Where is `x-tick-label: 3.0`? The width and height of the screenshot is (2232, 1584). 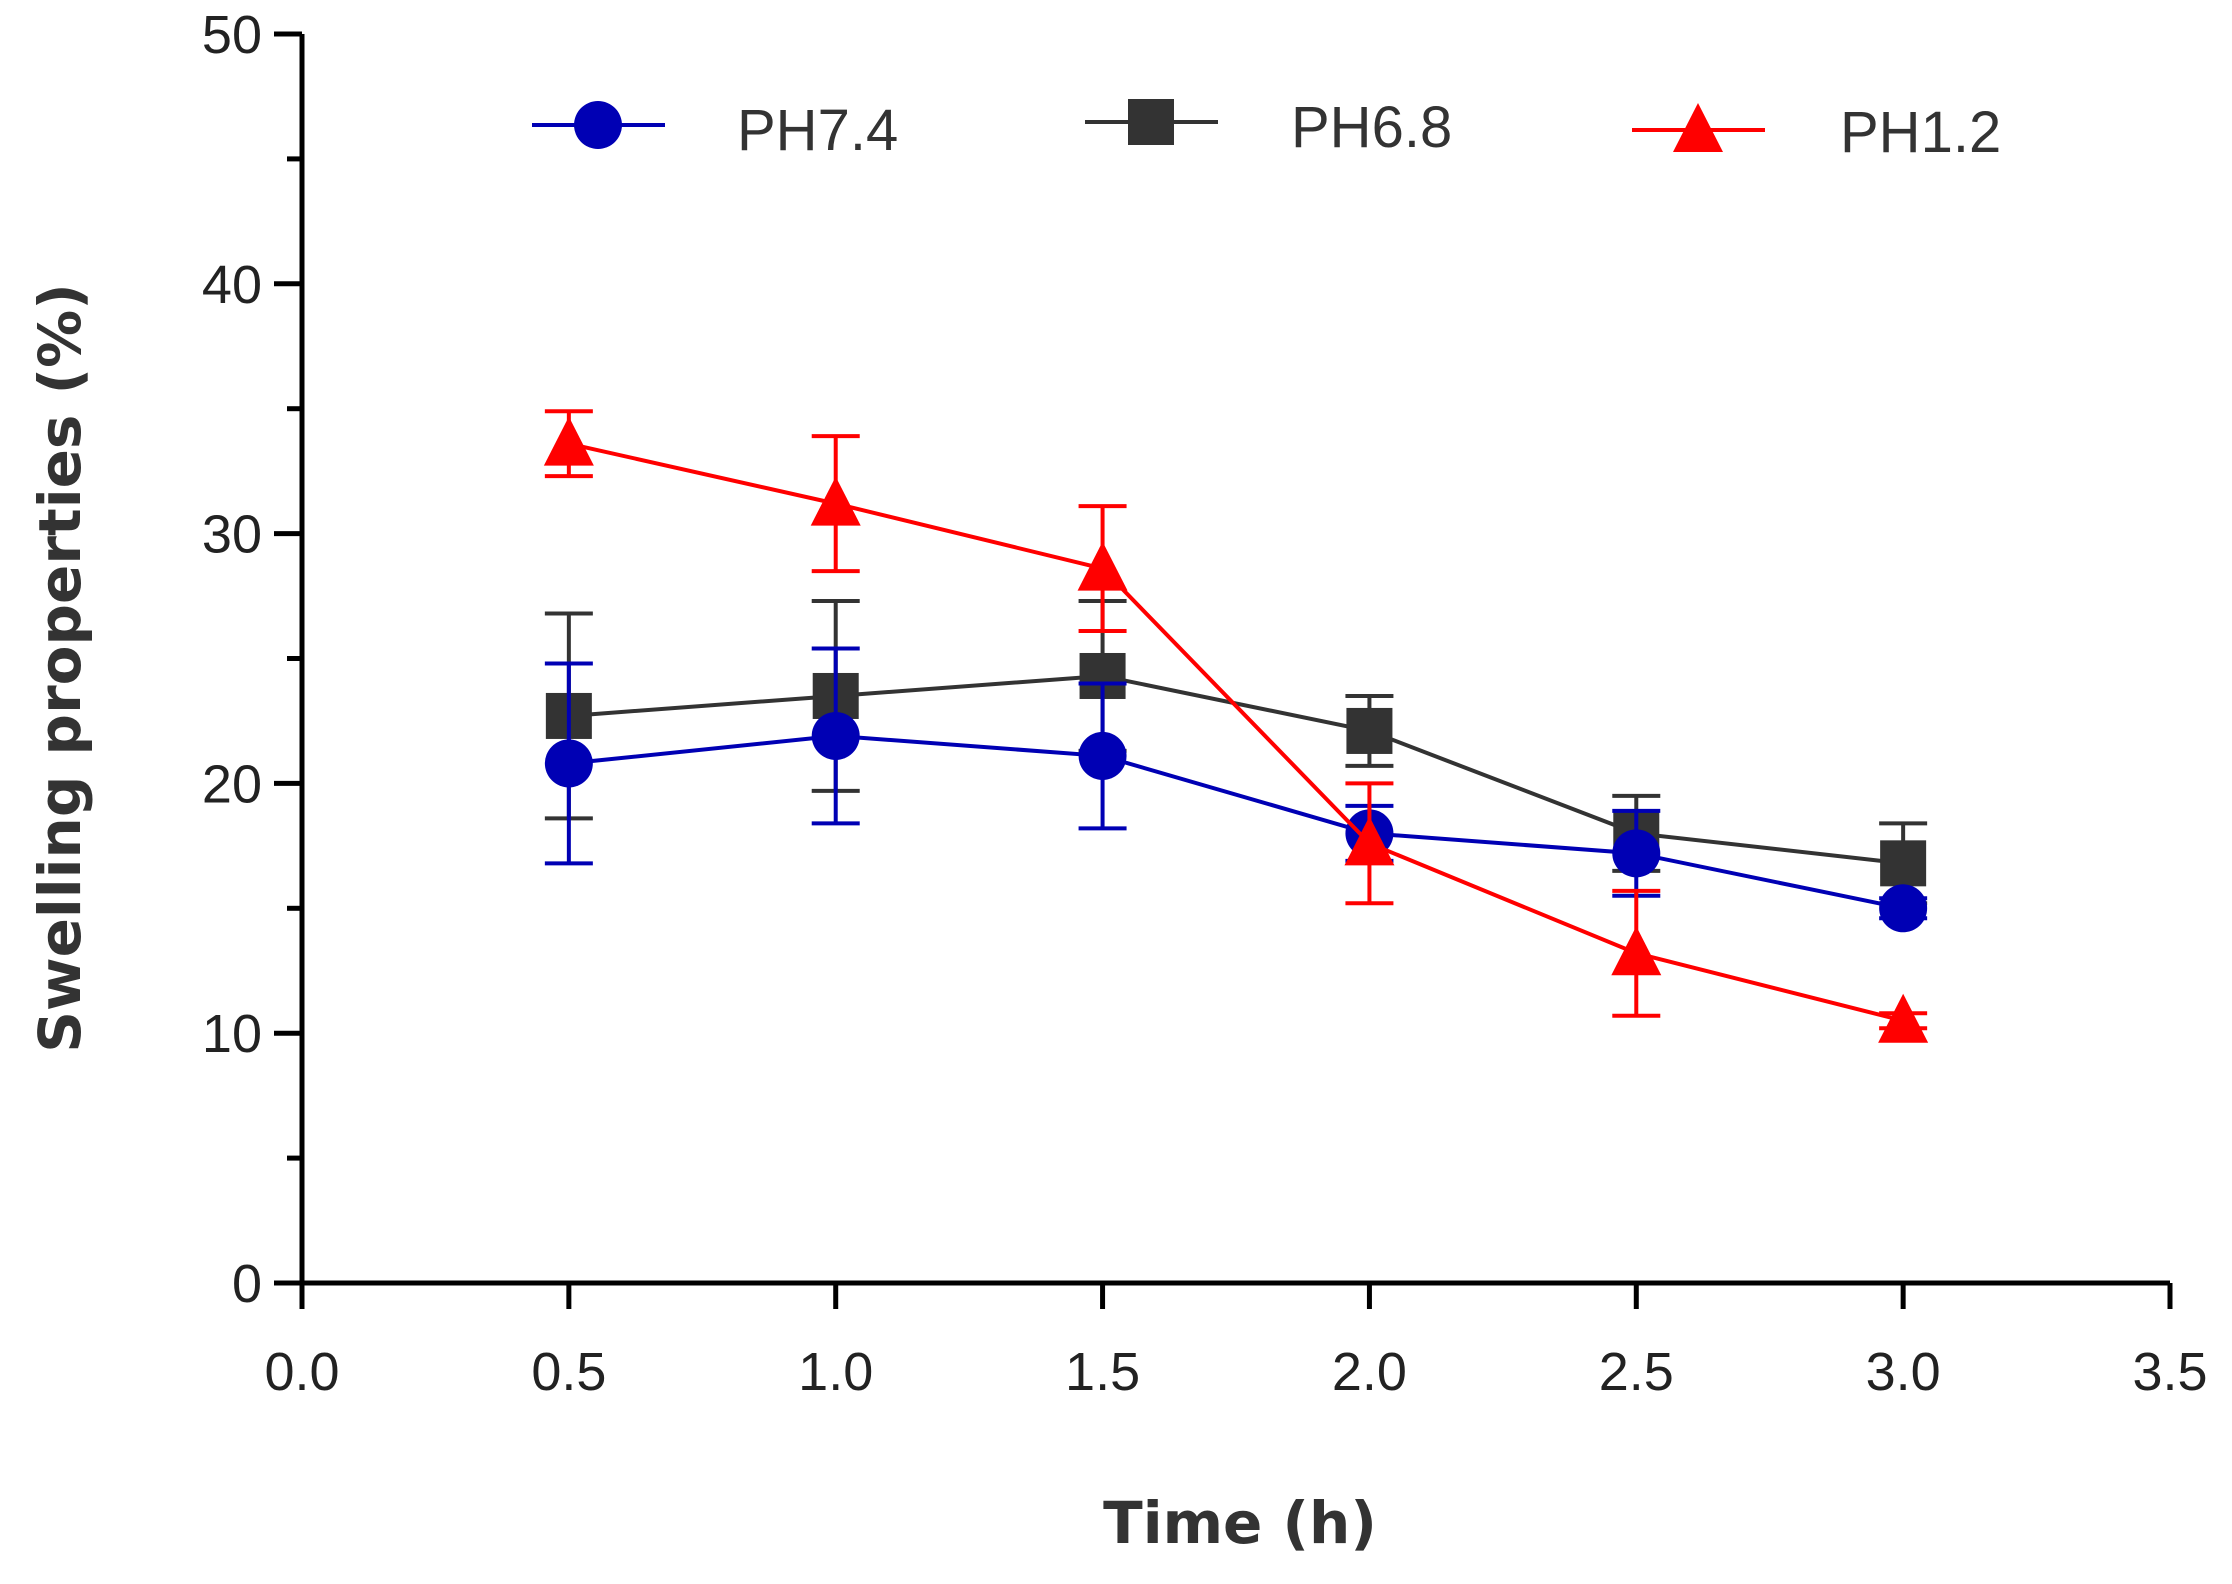 x-tick-label: 3.0 is located at coordinates (1903, 1372).